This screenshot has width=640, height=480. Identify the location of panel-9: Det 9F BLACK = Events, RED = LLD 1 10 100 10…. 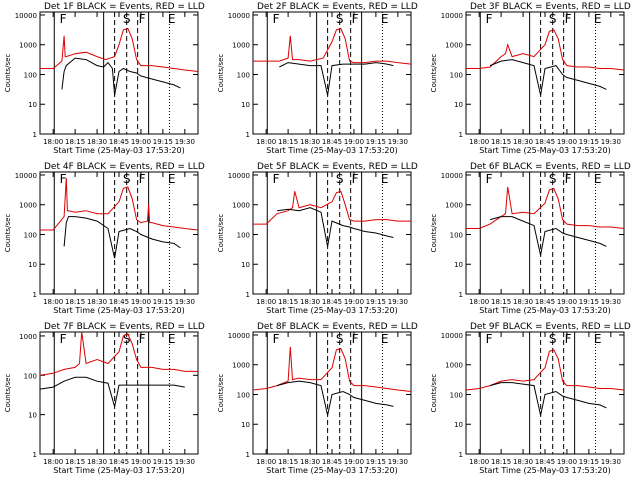
(530, 398).